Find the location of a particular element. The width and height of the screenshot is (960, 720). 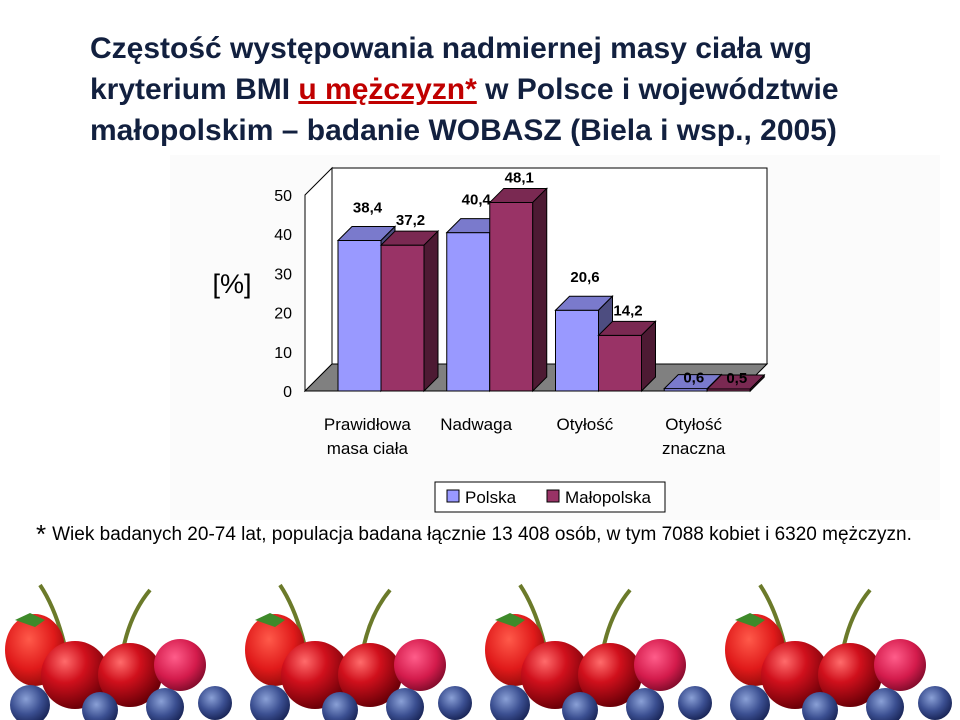

y-tick-label: 0 is located at coordinates (287, 392).